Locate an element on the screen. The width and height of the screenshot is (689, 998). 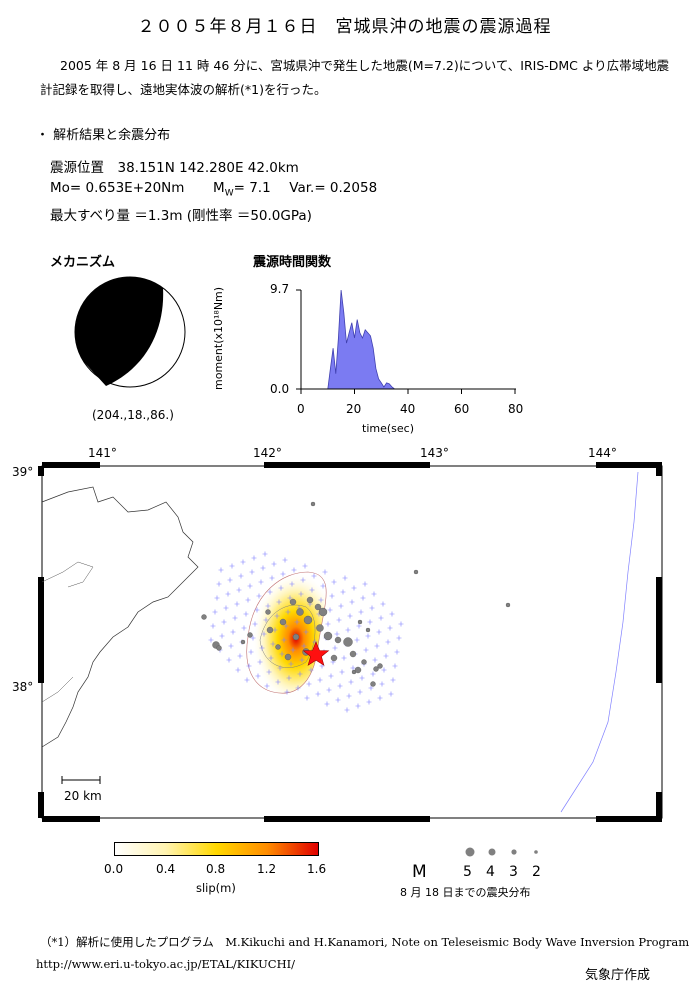
page-title: ２００５年８月１６日 宮城県沖の地震の震源過程 is located at coordinates (344, 27).